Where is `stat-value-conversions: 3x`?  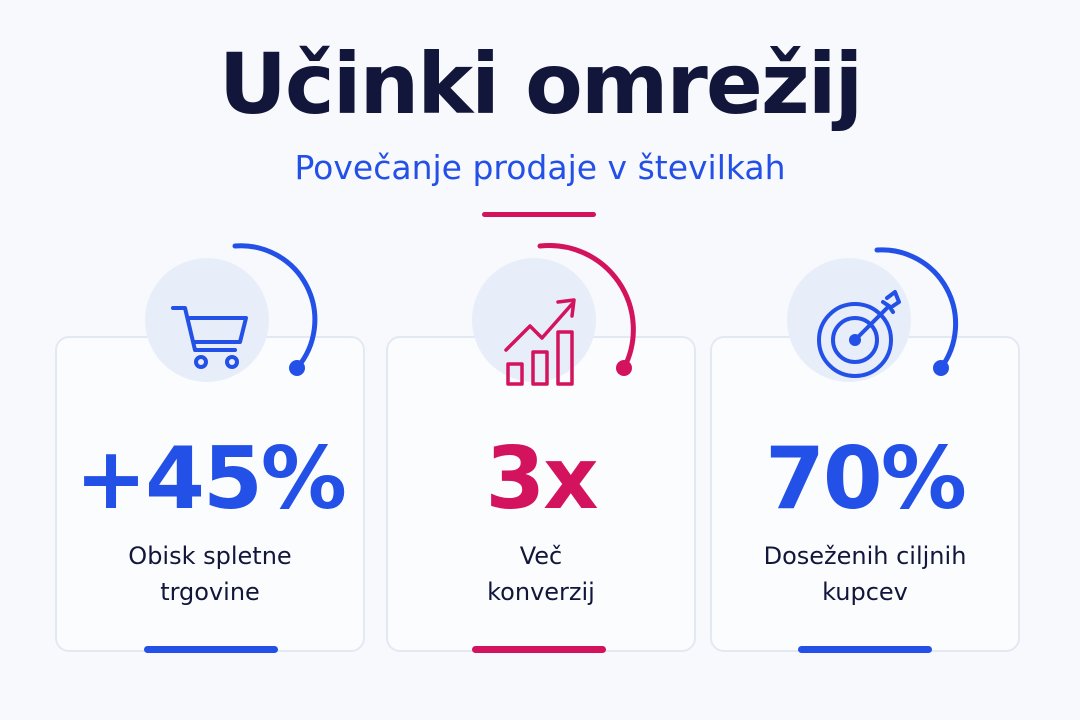 stat-value-conversions: 3x is located at coordinates (541, 479).